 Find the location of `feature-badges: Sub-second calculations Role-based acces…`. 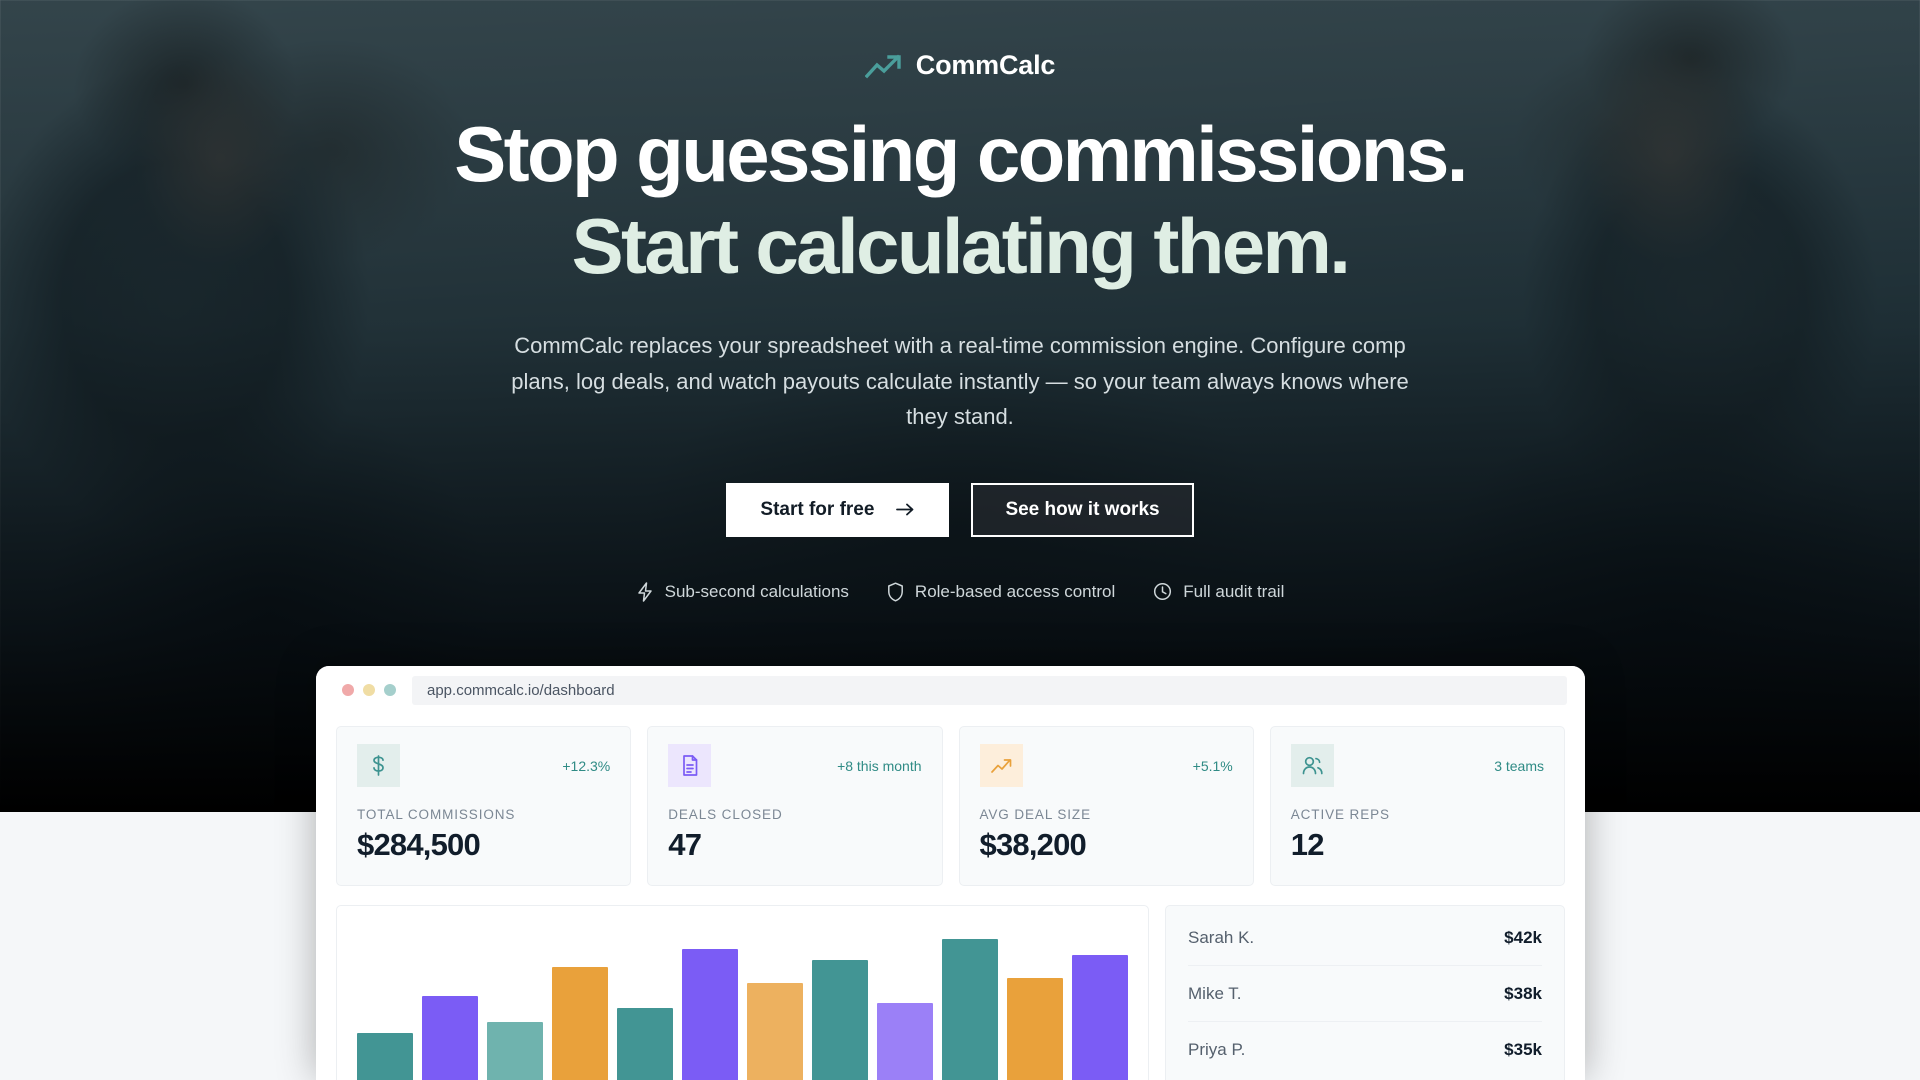

feature-badges: Sub-second calculations Role-based acces… is located at coordinates (960, 592).